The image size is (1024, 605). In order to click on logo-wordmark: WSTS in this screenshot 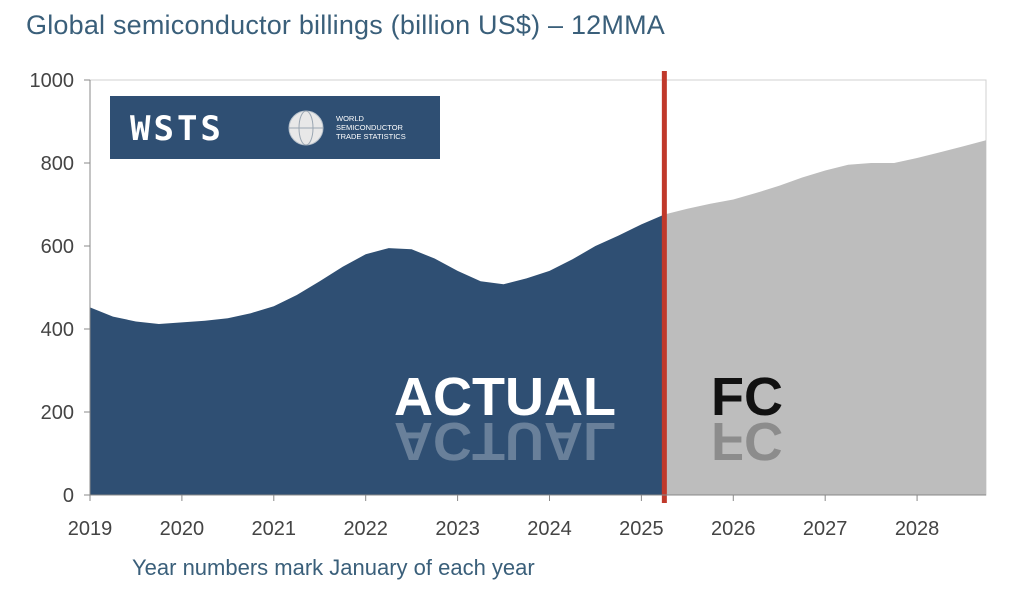, I will do `click(177, 129)`.